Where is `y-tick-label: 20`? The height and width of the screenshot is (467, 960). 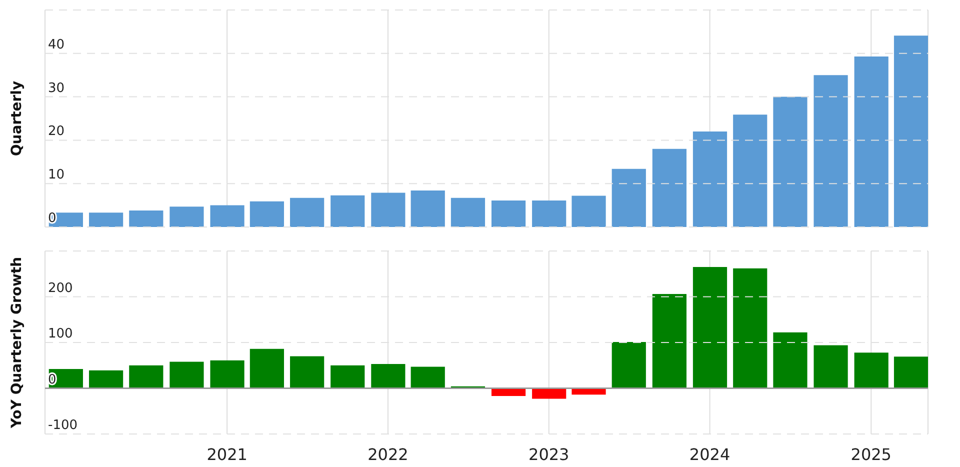 y-tick-label: 20 is located at coordinates (56, 132).